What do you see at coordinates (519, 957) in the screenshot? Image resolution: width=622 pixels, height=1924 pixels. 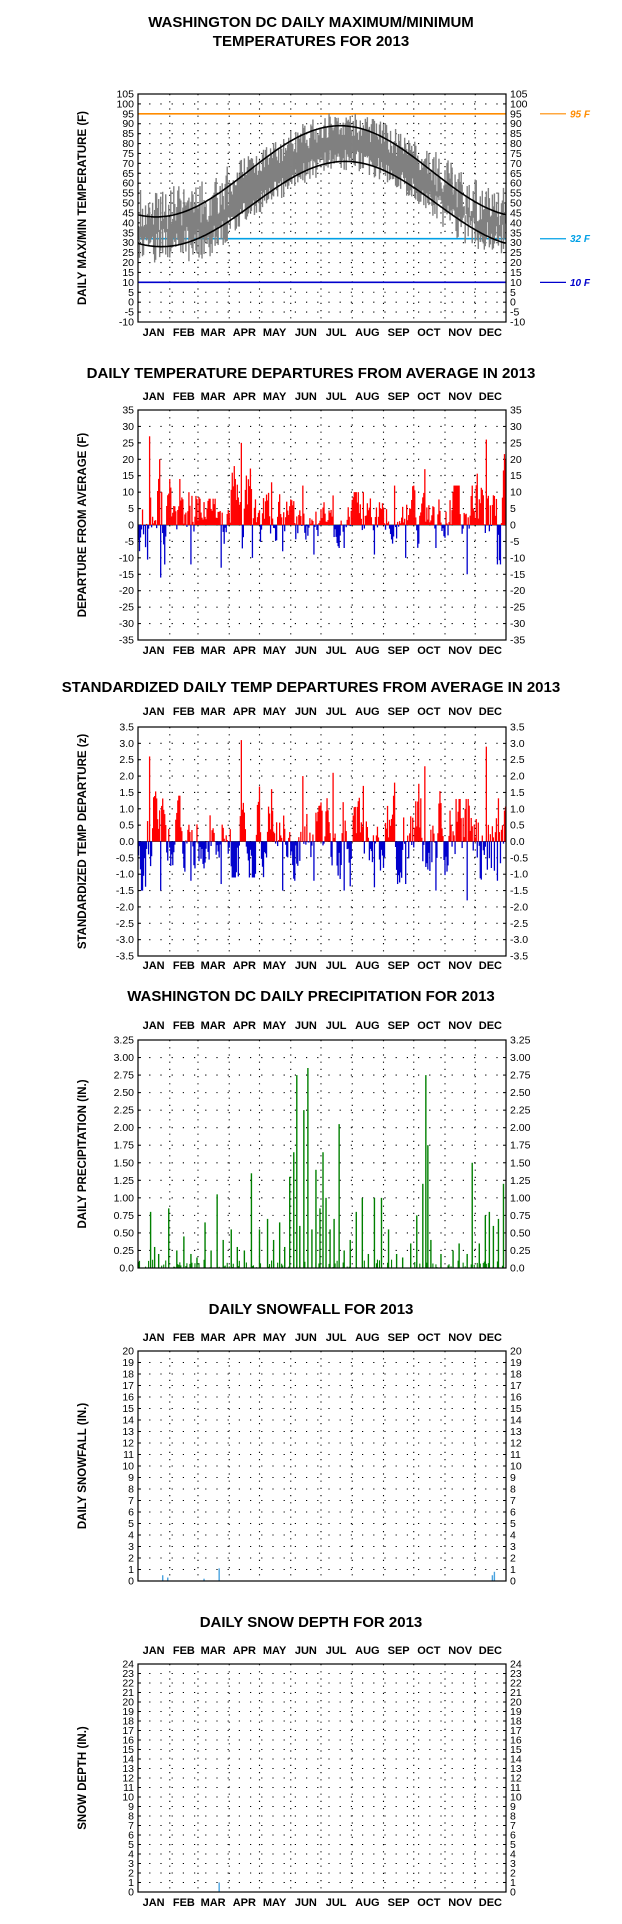 I see `y-tick-label-right: -3.5` at bounding box center [519, 957].